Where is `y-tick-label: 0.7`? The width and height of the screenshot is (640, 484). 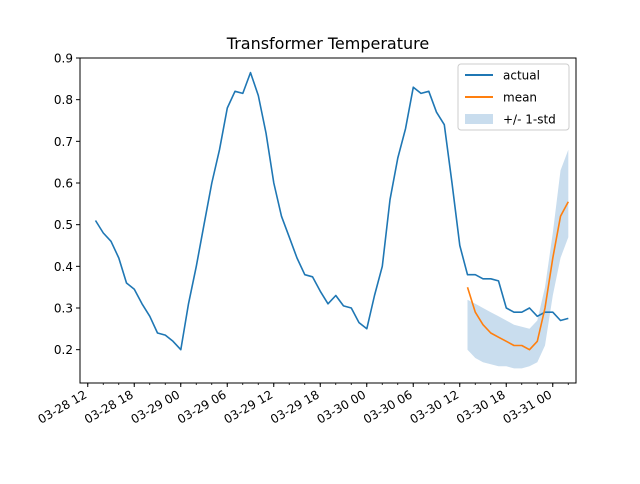 y-tick-label: 0.7 is located at coordinates (63, 142).